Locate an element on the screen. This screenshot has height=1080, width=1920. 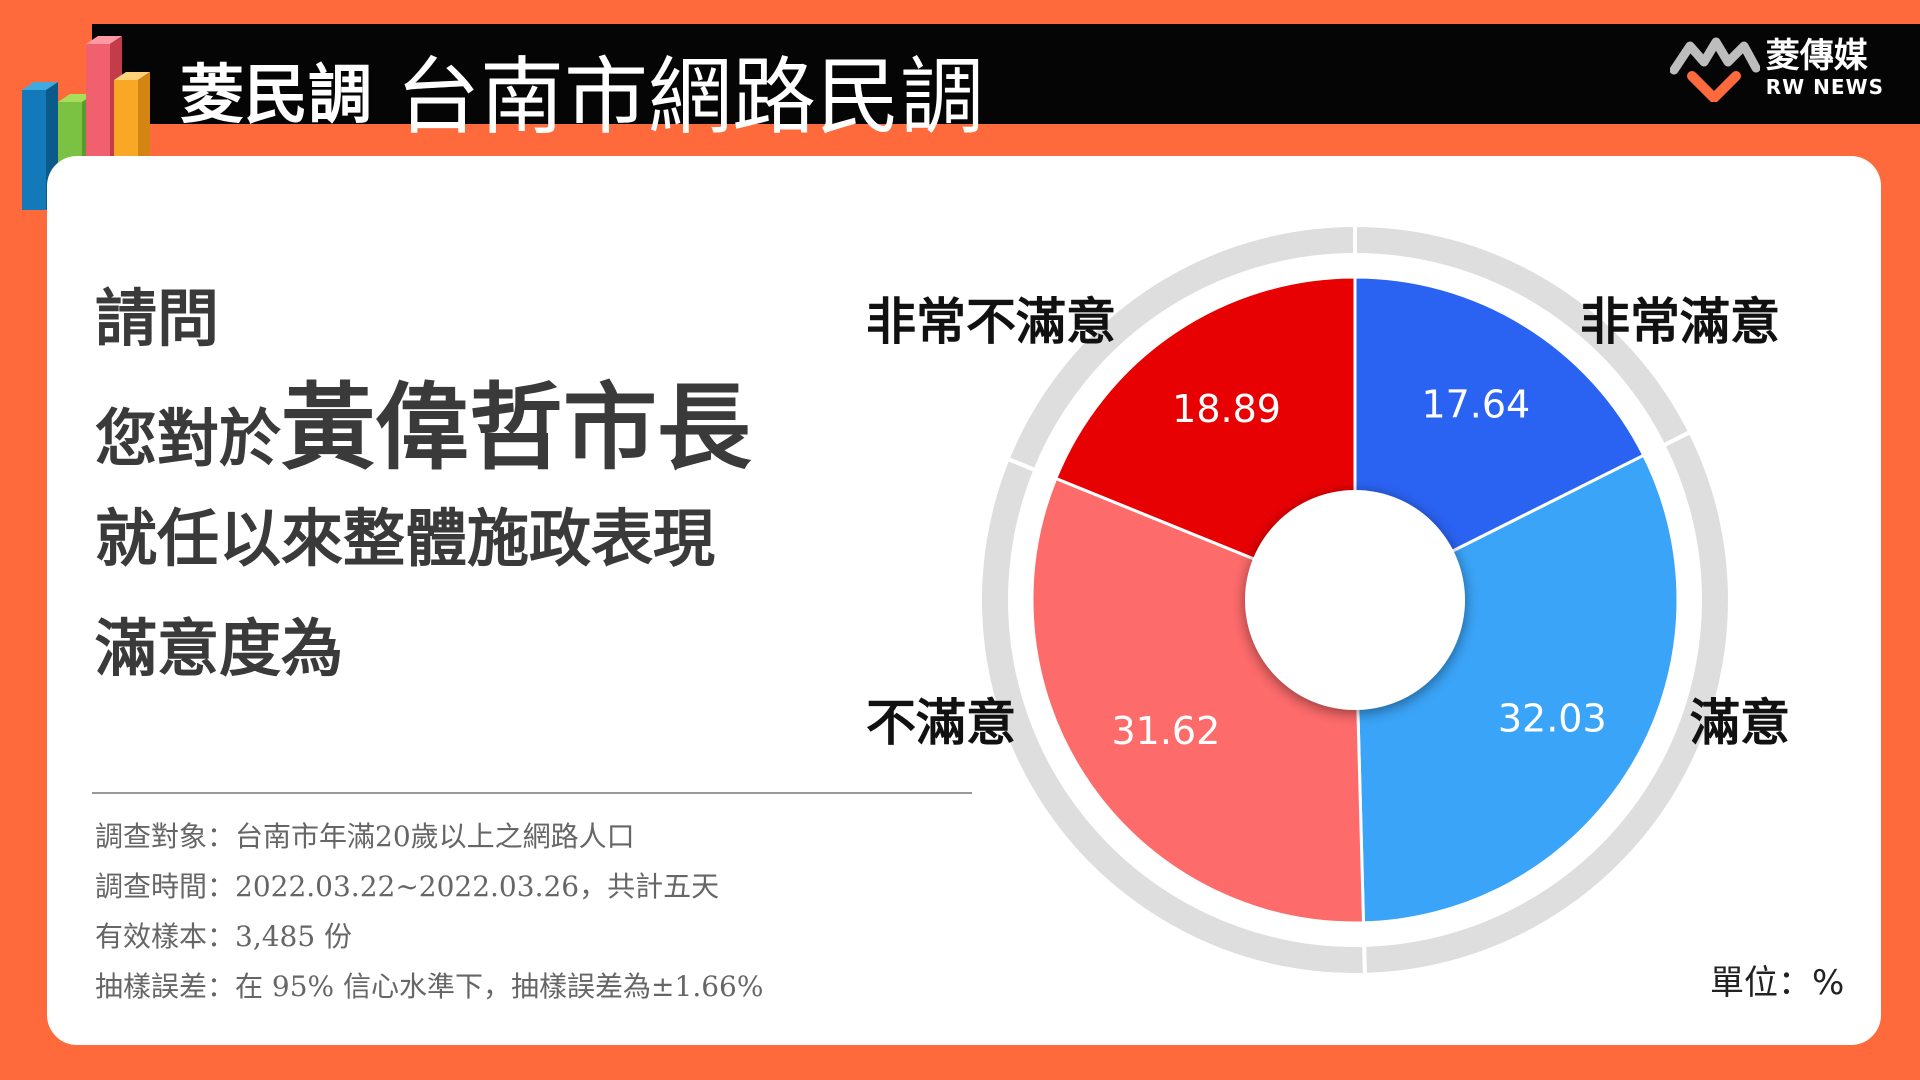
note-survey-period: 調查時間：2022.03.22~2022.03.26，共計五天 is located at coordinates (407, 886).